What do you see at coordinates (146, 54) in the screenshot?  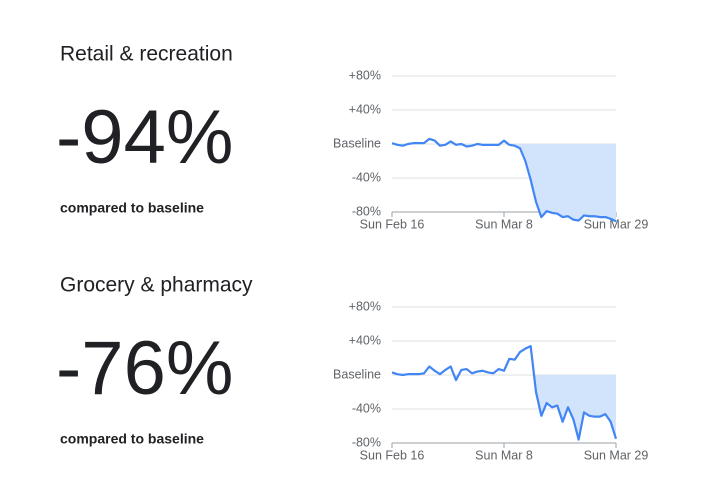 I see `chart-title: Retail & recreation` at bounding box center [146, 54].